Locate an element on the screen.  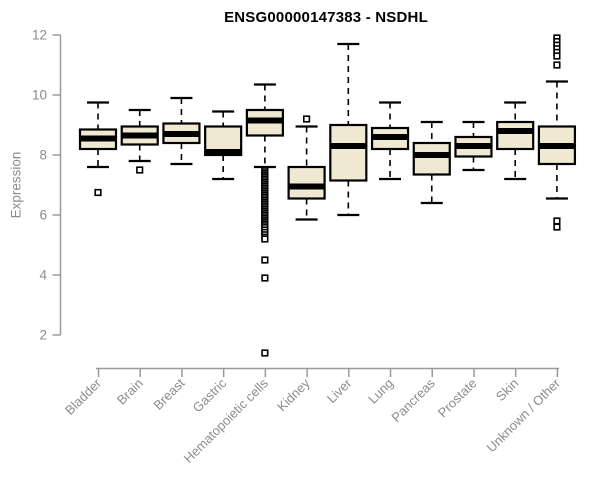
x-tick-label: Lung is located at coordinates (380, 391).